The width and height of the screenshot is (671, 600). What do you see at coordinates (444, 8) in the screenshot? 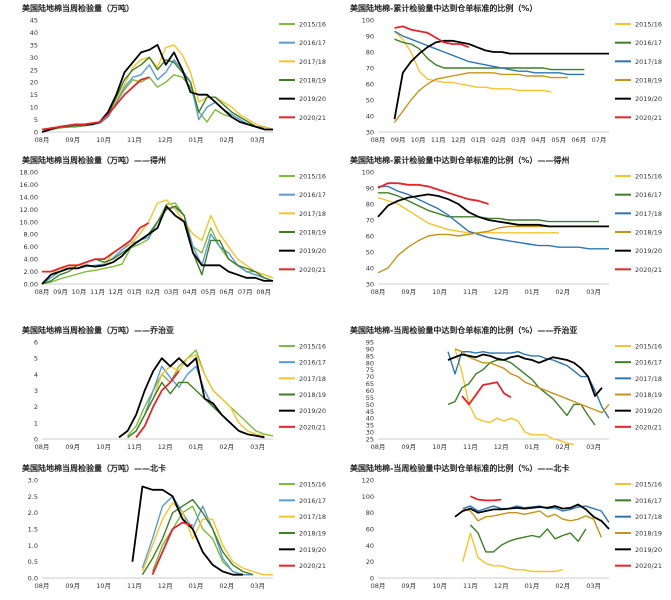
I see `chart-title: 美国陆地棉-累计检验量中达到仓单标准的比例（%）` at bounding box center [444, 8].